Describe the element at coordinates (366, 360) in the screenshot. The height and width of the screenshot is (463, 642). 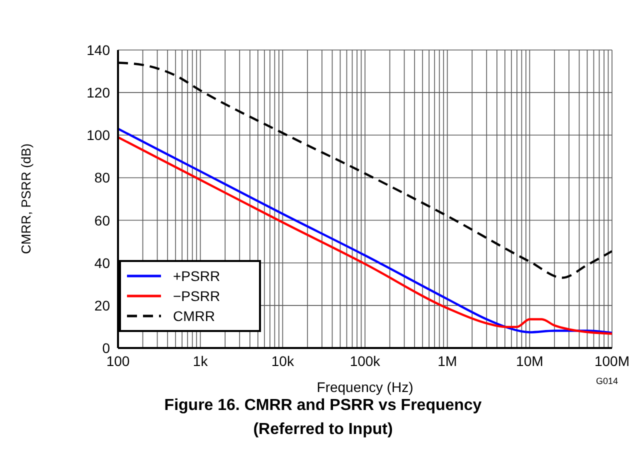
I see `x-tick-label: 100k` at that location.